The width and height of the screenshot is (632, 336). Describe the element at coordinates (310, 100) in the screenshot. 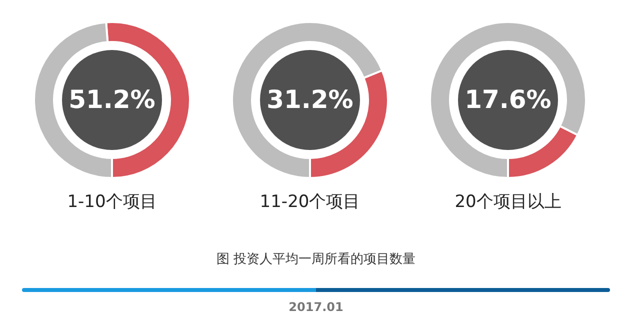

I see `text: 31.2%` at that location.